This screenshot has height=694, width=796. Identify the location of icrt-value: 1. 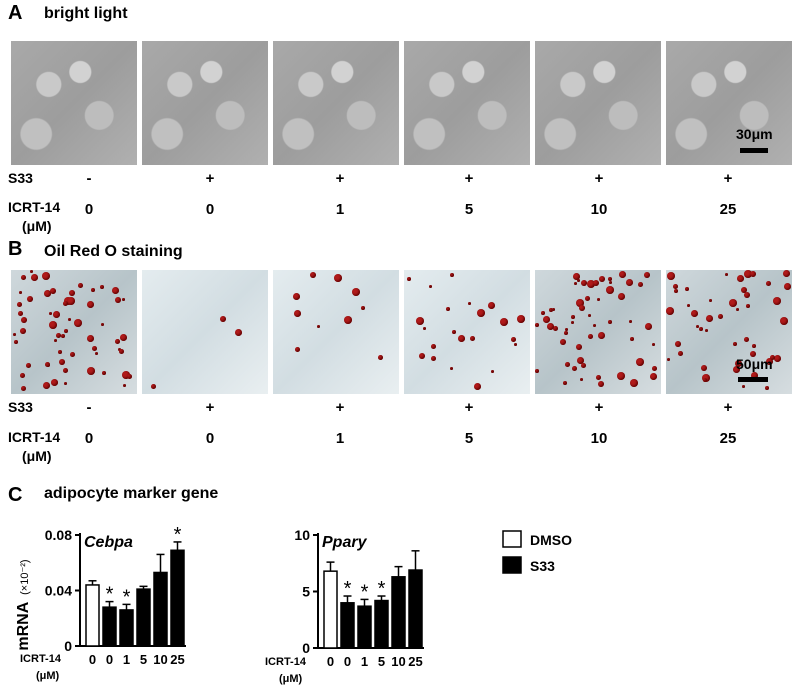
(340, 438).